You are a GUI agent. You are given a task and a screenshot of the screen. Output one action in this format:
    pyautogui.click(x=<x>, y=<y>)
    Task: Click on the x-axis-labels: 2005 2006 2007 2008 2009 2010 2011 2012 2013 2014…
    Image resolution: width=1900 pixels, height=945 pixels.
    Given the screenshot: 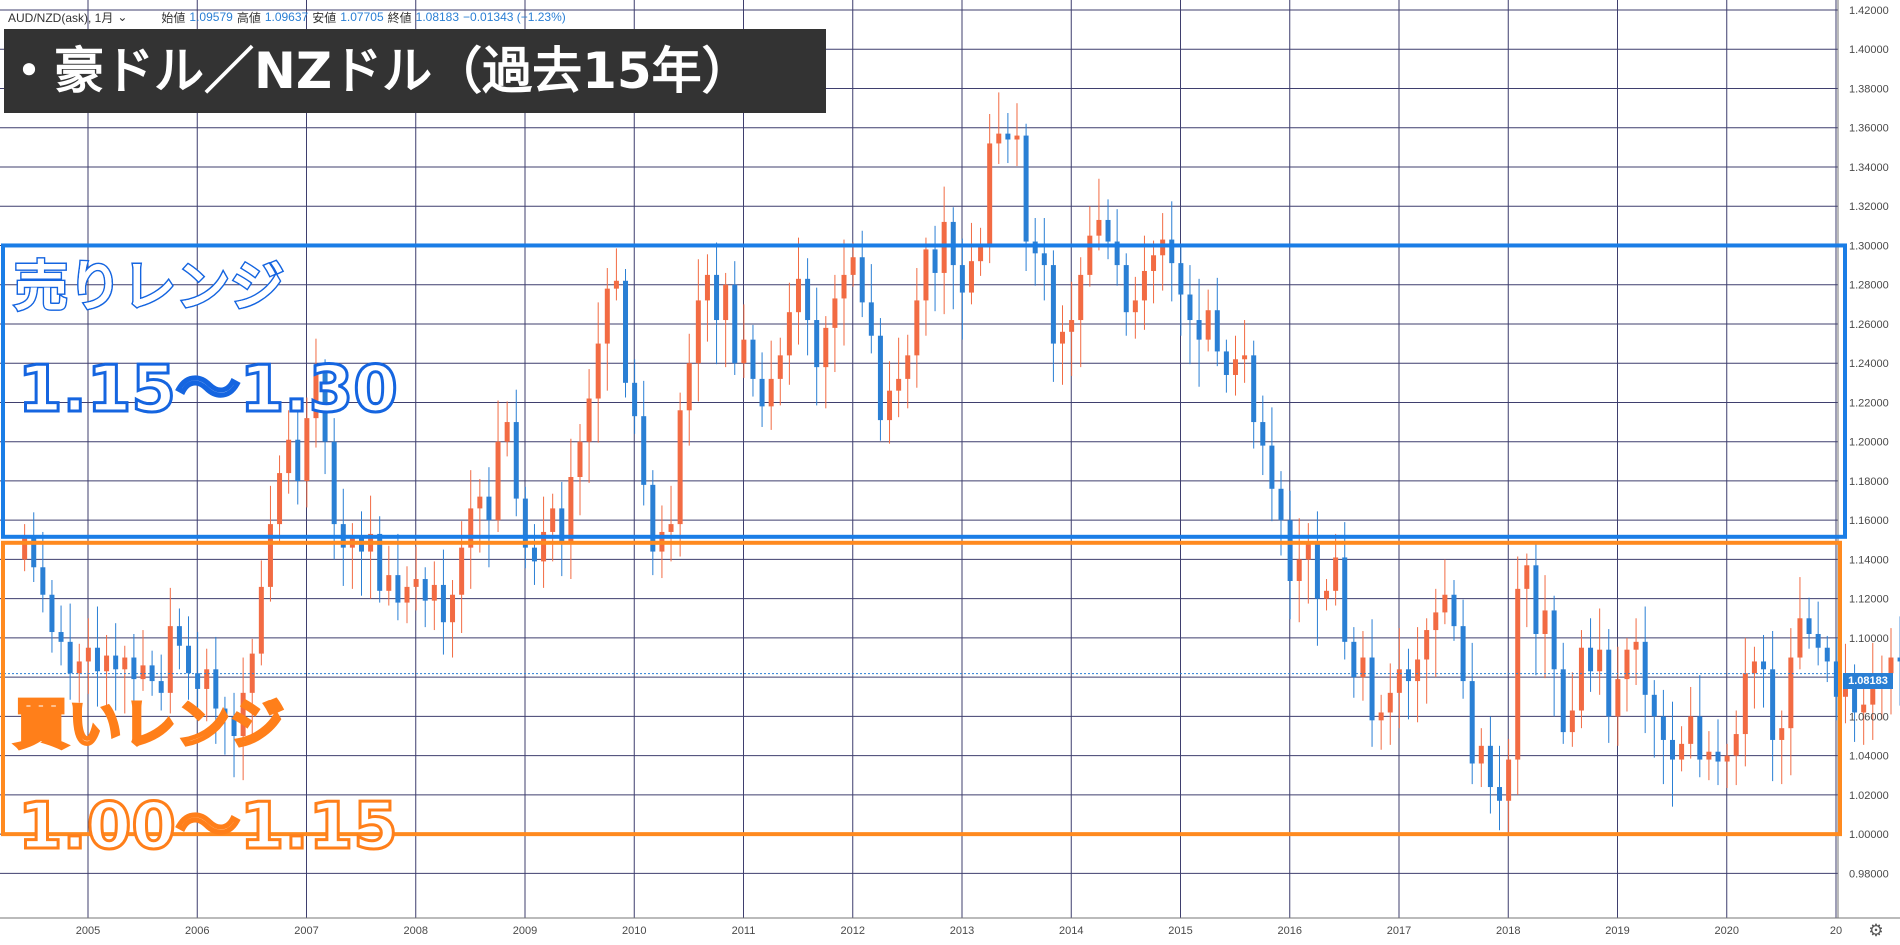 What is the action you would take?
    pyautogui.click(x=959, y=931)
    